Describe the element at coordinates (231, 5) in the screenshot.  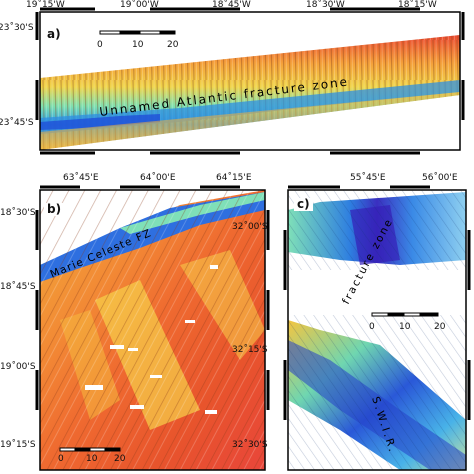
I see `panel-a-lon-tick-3: 18˚45'W` at that location.